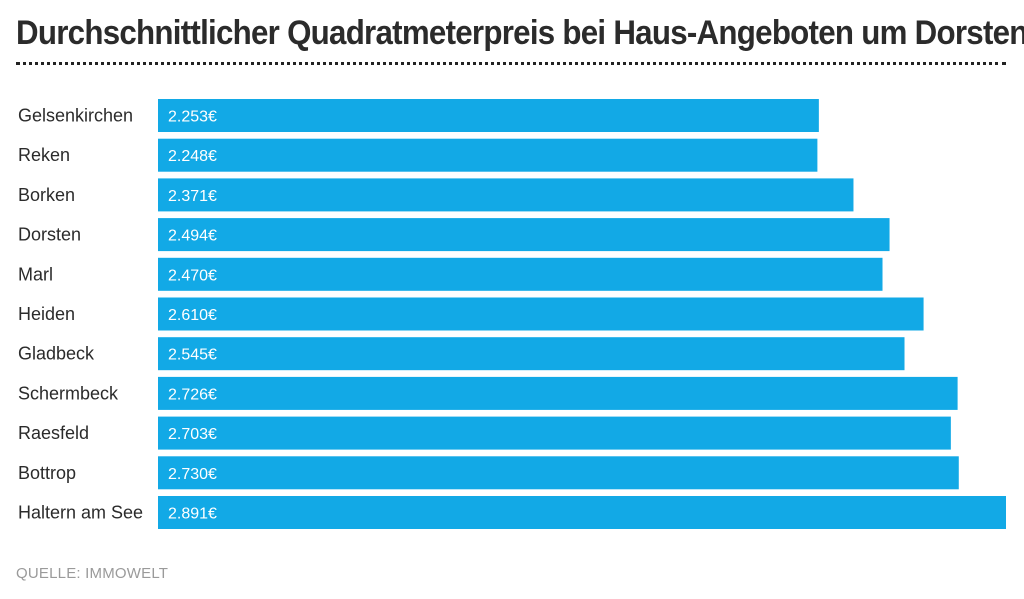 The width and height of the screenshot is (1024, 599). I want to click on value-label: 2.726€, so click(192, 394).